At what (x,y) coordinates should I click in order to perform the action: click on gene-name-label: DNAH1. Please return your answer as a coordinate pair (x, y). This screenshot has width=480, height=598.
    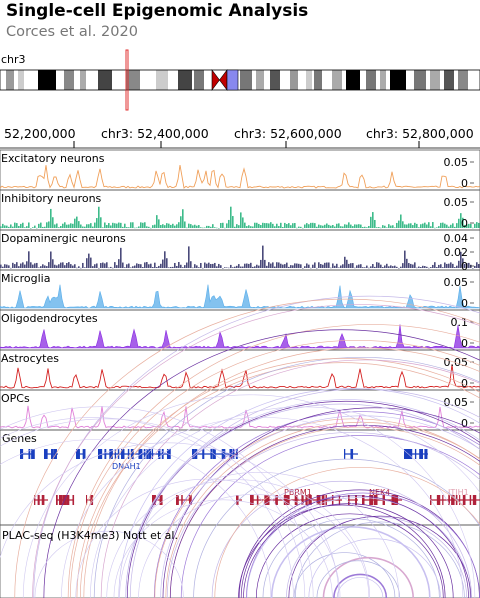
    Looking at the image, I should click on (126, 466).